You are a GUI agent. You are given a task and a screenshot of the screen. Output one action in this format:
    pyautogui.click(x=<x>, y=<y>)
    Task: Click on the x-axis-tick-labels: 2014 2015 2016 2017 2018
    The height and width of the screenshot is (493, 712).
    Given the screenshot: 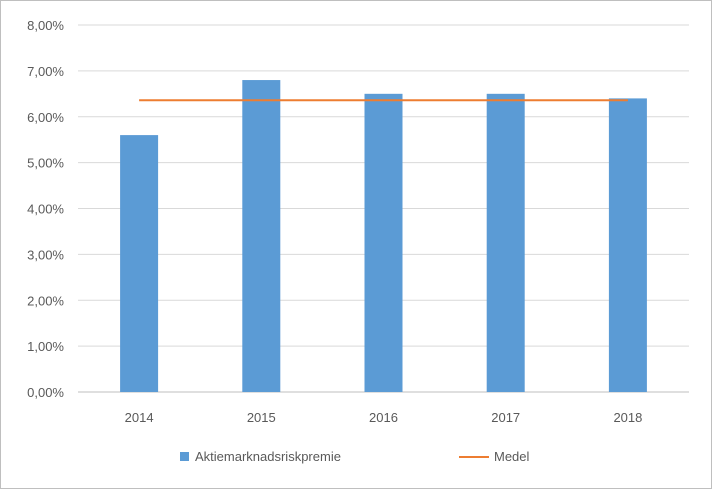 What is the action you would take?
    pyautogui.click(x=384, y=417)
    